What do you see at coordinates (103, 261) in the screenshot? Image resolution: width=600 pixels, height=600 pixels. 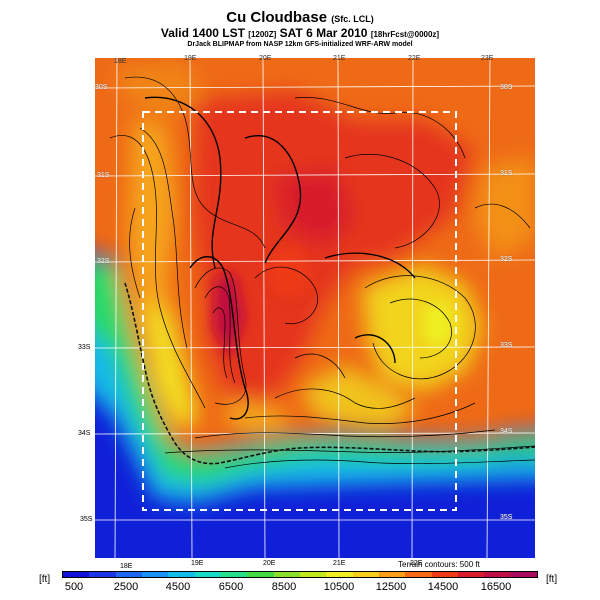 I see `lat-label-left-32s: 32S` at bounding box center [103, 261].